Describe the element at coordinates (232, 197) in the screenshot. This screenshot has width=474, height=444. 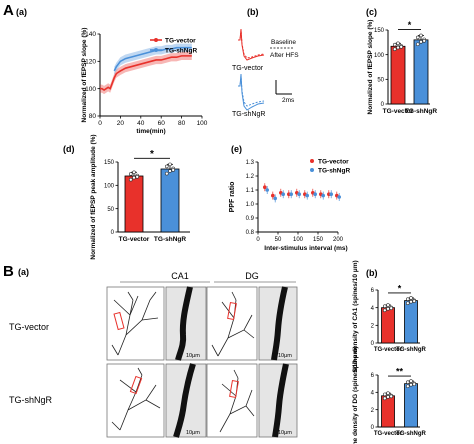
I see `y-axis-label: PPF ratio` at that location.